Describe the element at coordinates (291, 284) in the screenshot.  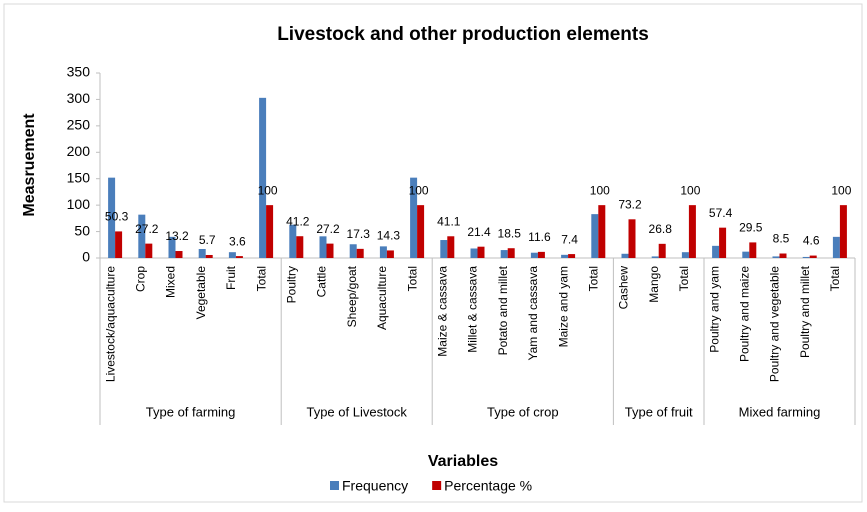
I see `x-tick-label: Poultry` at that location.